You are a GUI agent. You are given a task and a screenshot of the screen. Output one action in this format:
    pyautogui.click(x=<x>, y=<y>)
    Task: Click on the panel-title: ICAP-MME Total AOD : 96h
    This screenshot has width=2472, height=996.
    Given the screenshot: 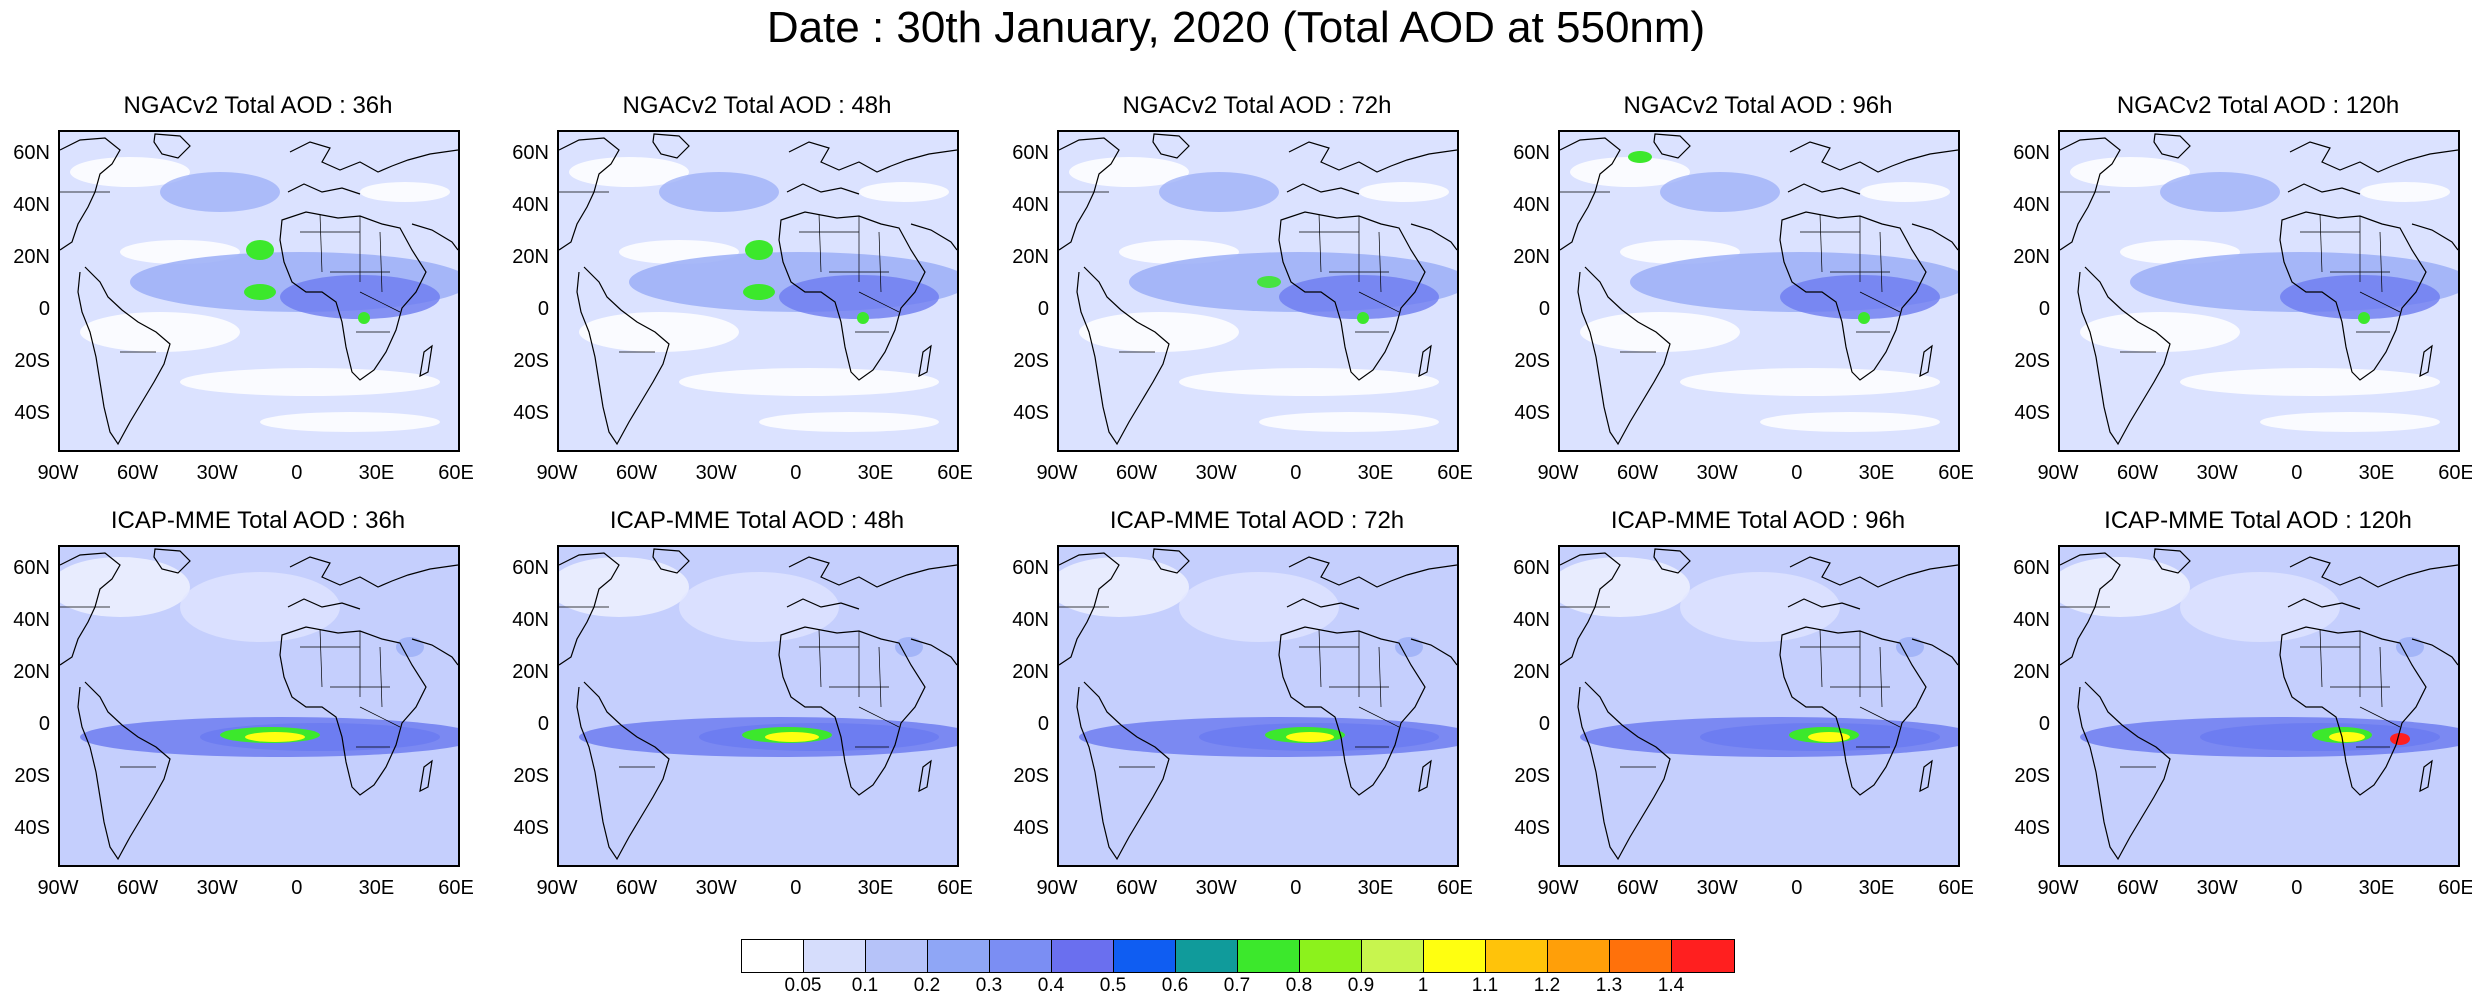 What is the action you would take?
    pyautogui.click(x=1758, y=520)
    